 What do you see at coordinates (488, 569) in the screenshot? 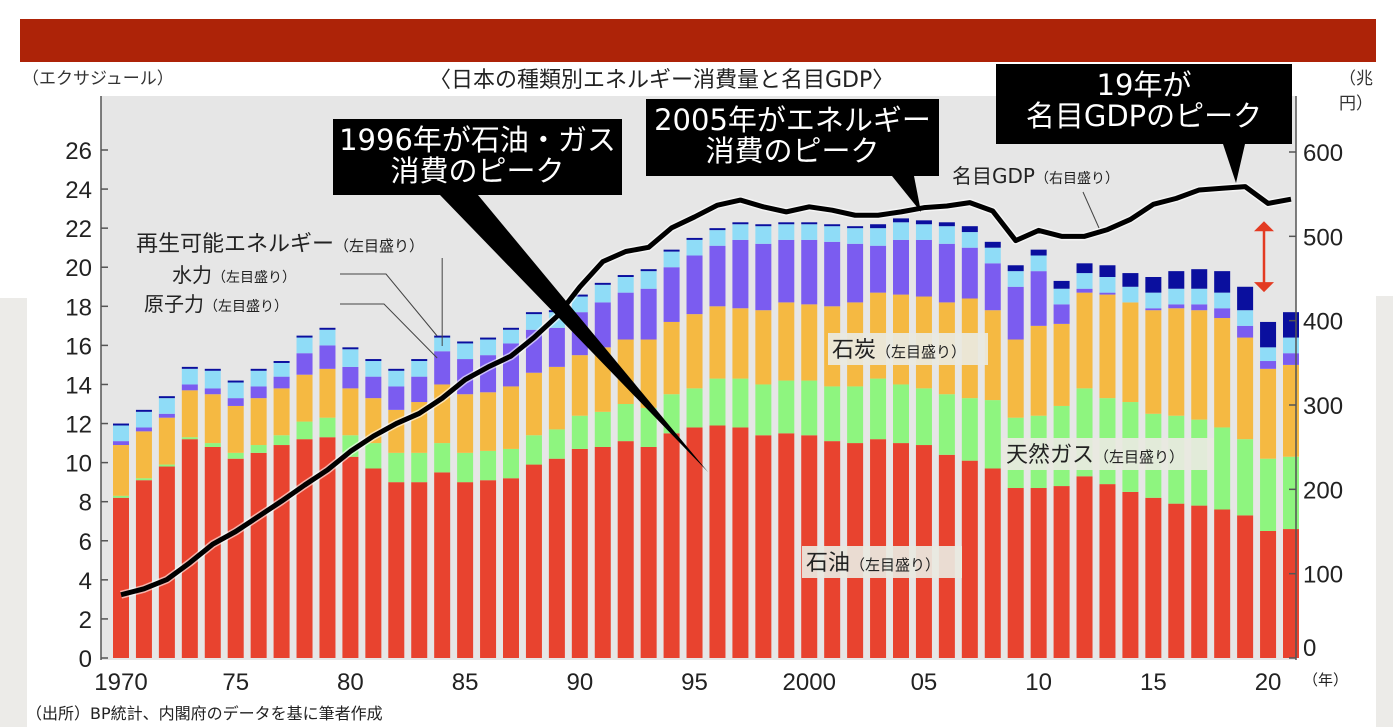
I see `bar-oil-1986` at bounding box center [488, 569].